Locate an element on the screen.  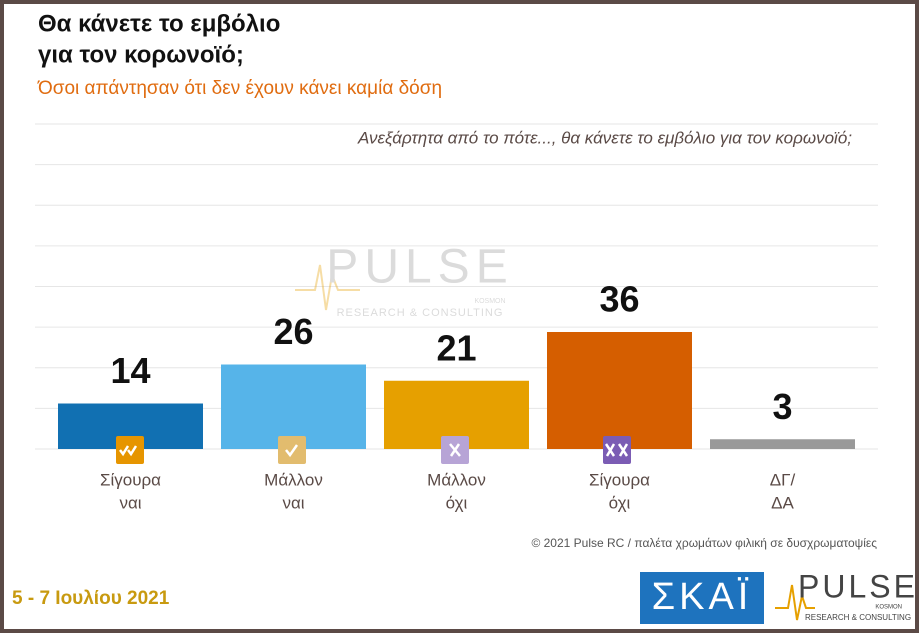
icons is located at coordinates (373, 450).